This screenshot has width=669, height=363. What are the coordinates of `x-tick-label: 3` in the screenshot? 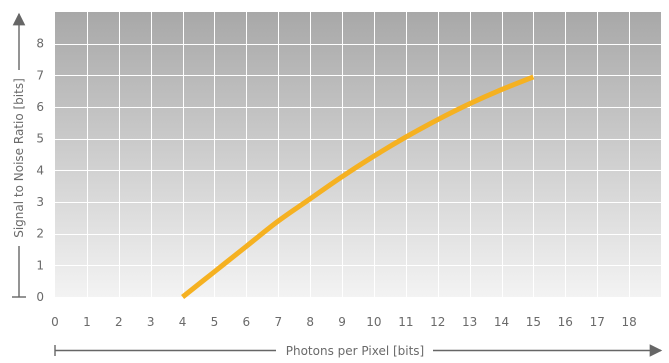 It's located at (151, 322).